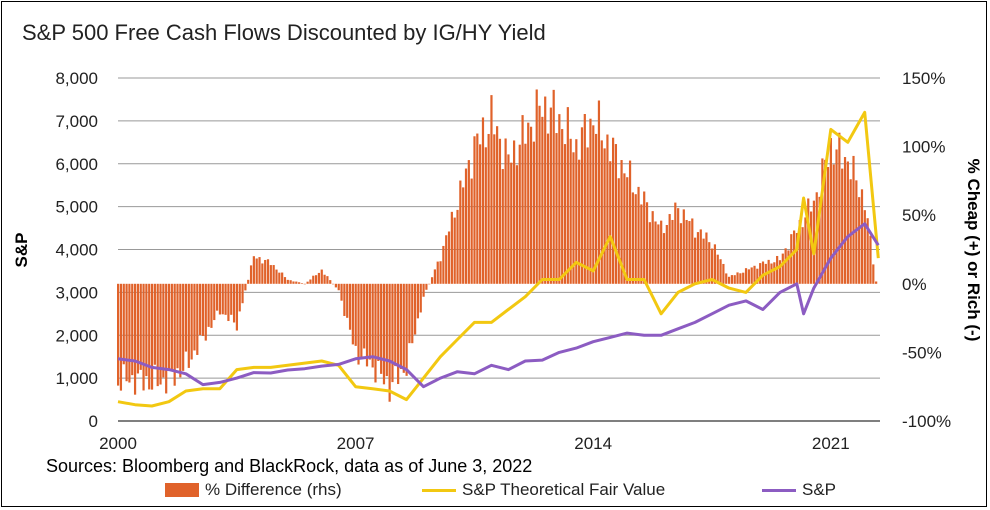 This screenshot has width=990, height=510. I want to click on x-tick-label: 2014, so click(593, 443).